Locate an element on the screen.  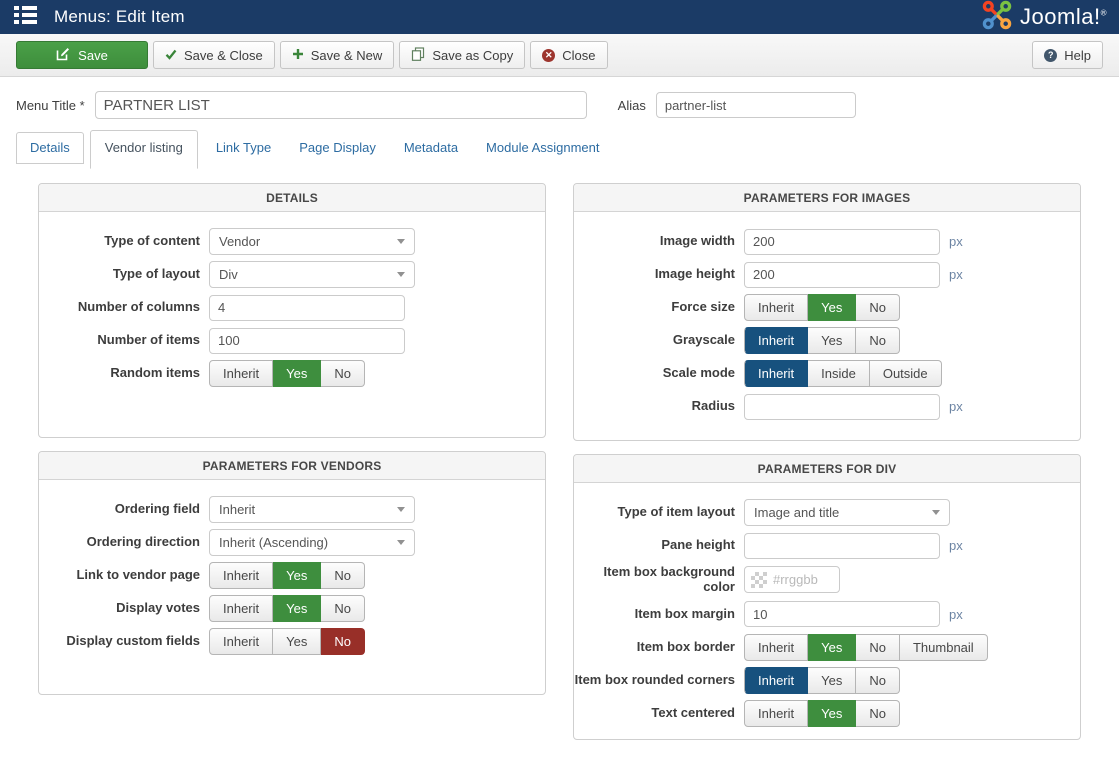
force-size-group: Inherit Yes No is located at coordinates (822, 307).